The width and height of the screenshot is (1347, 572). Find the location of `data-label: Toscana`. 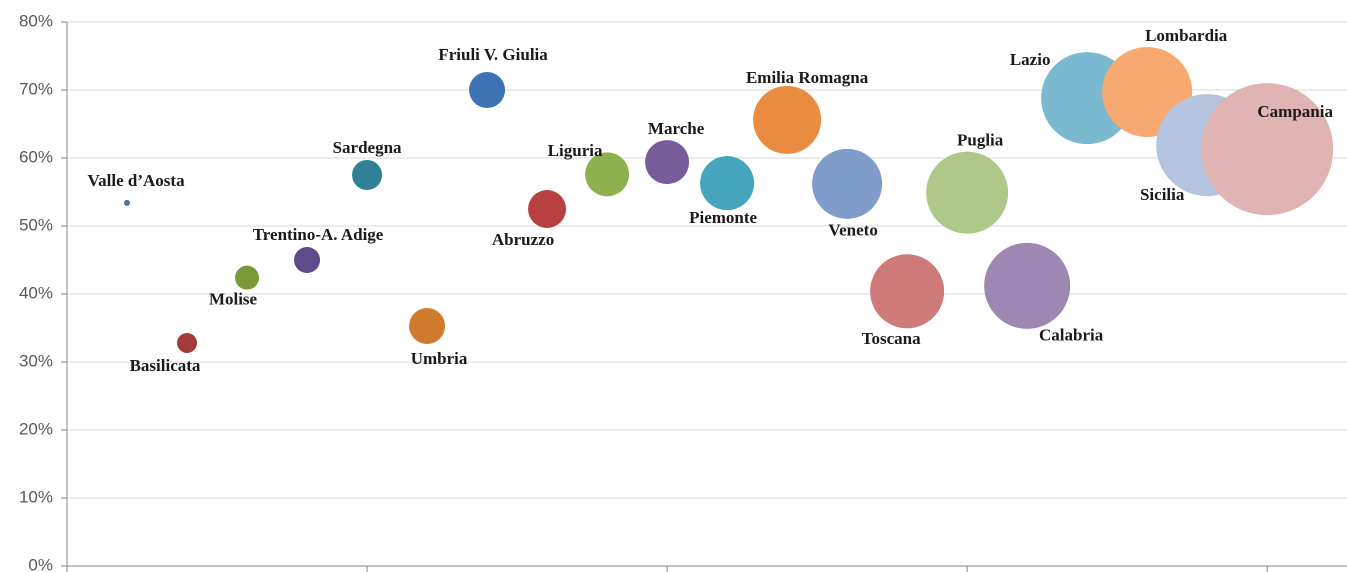

data-label: Toscana is located at coordinates (891, 338).